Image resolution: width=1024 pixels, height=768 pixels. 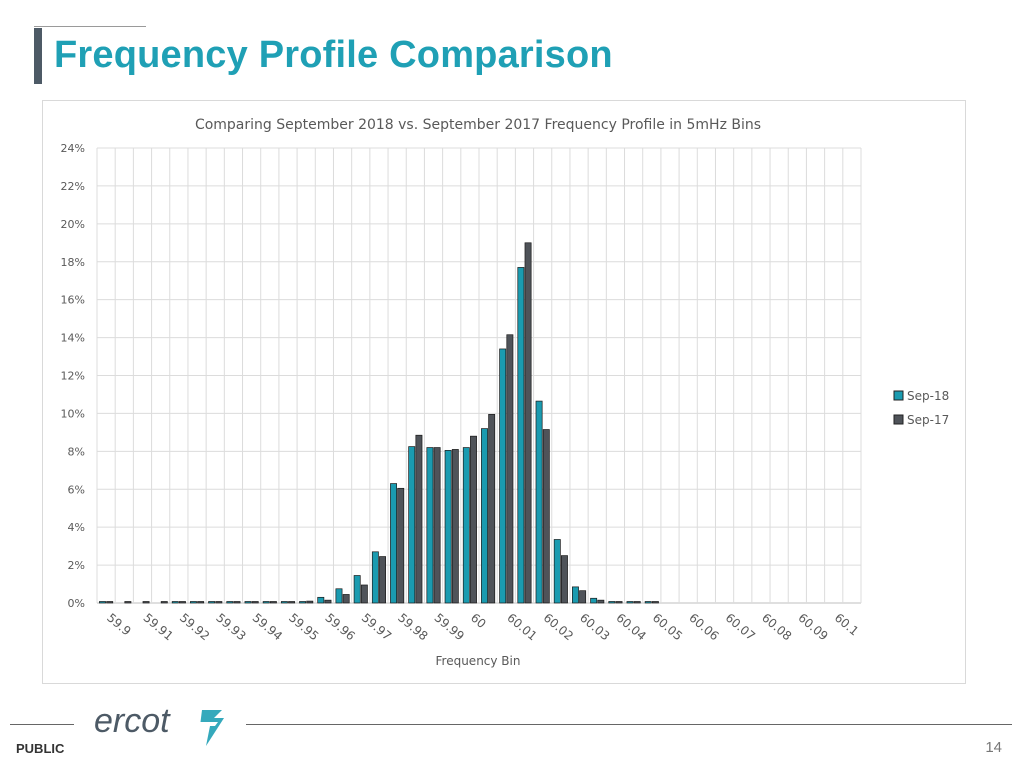 I want to click on x-tick-label: 60.04, so click(x=631, y=627).